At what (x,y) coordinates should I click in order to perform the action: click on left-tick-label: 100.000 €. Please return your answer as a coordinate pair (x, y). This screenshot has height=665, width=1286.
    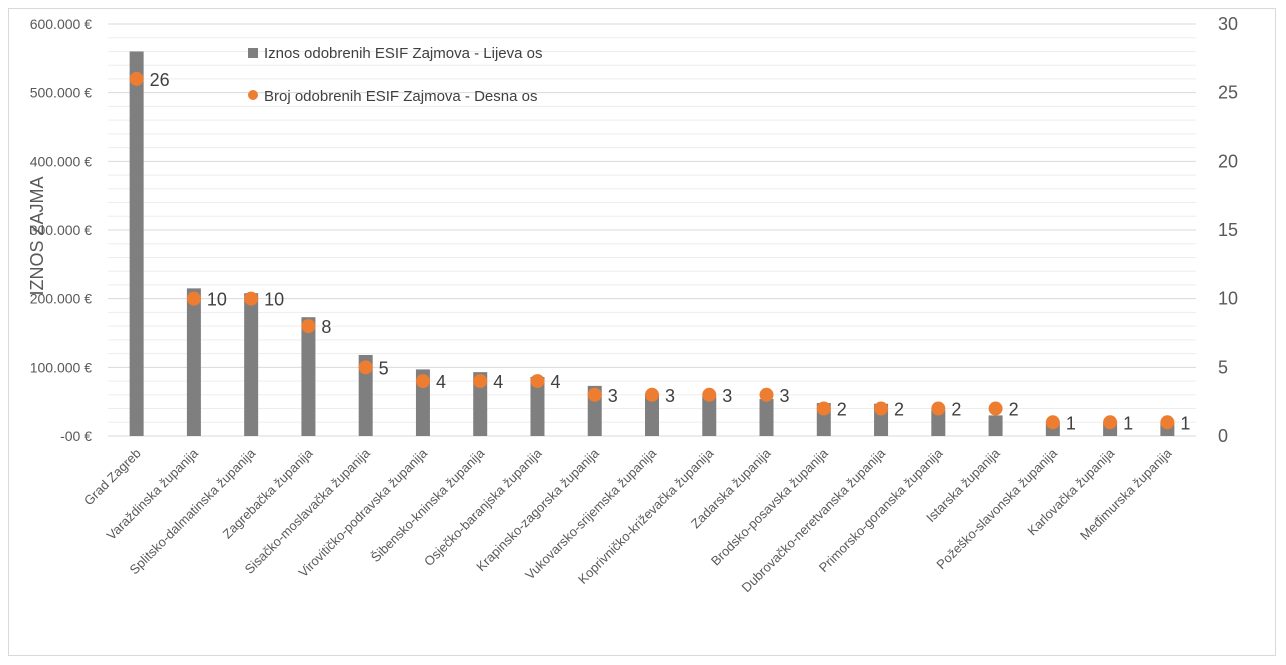
    Looking at the image, I should click on (61, 367).